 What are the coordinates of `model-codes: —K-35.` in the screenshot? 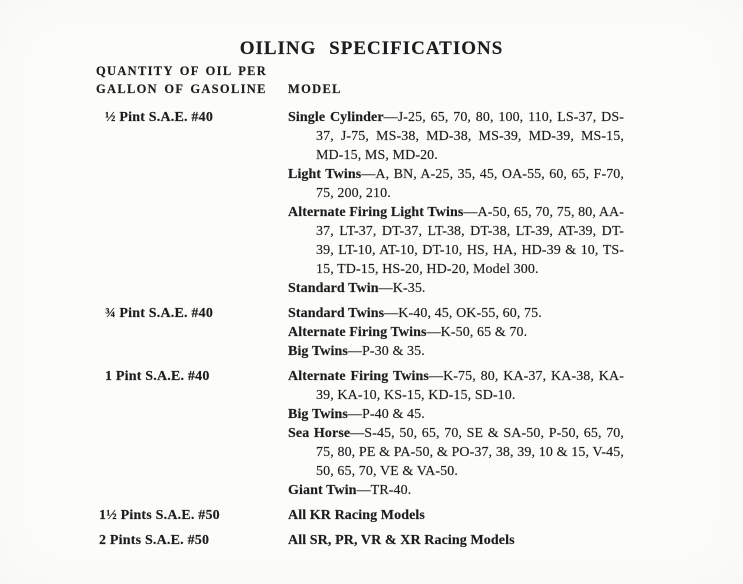 It's located at (402, 288).